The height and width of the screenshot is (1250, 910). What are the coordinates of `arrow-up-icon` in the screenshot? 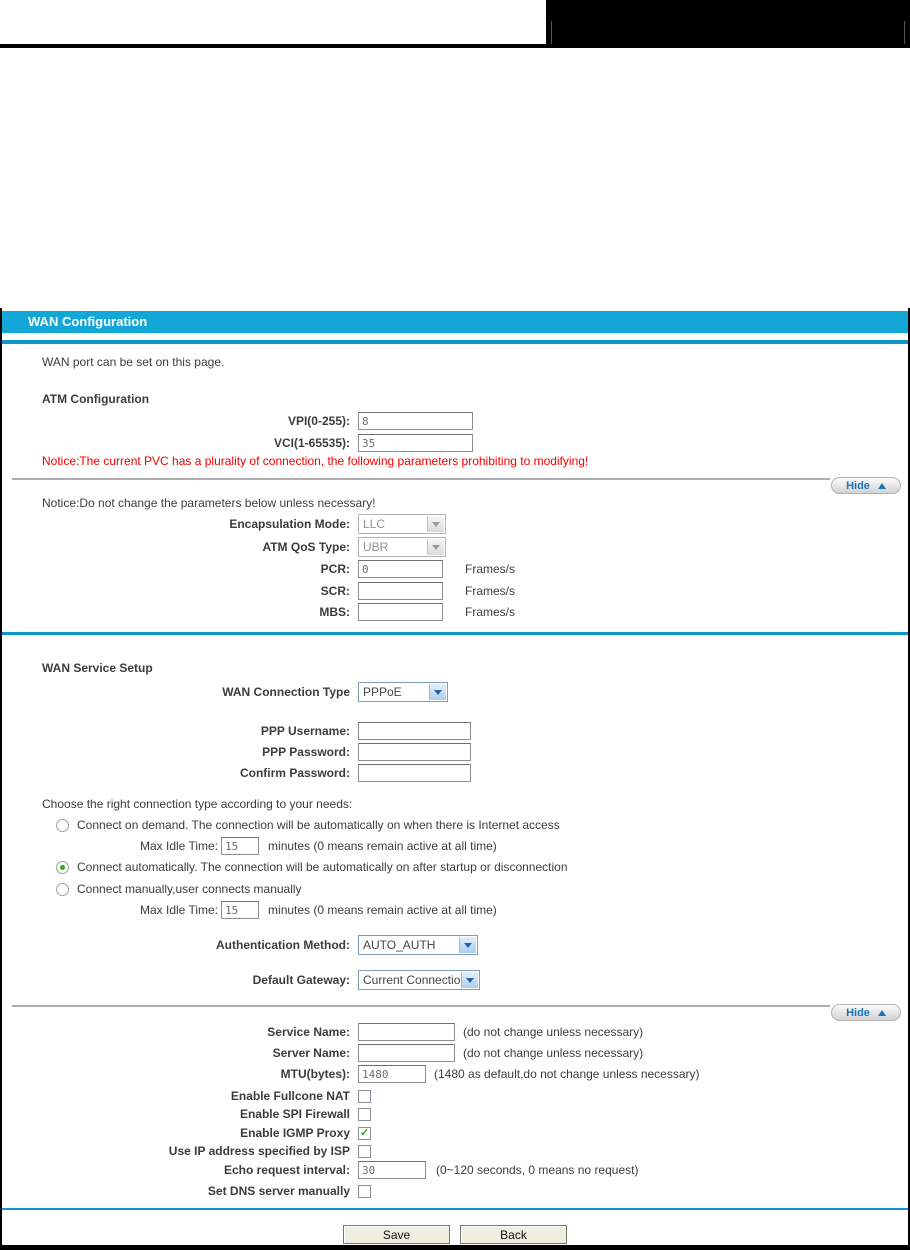 It's located at (881, 485).